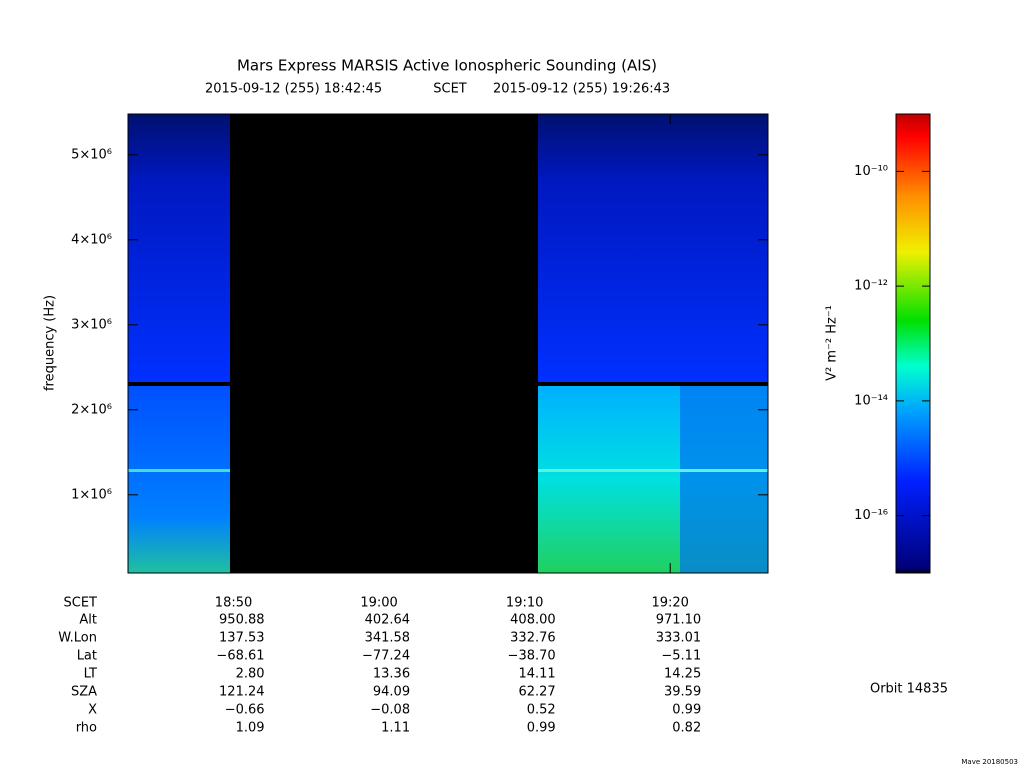 This screenshot has width=1024, height=768. Describe the element at coordinates (87, 656) in the screenshot. I see `row-label: Lat` at that location.